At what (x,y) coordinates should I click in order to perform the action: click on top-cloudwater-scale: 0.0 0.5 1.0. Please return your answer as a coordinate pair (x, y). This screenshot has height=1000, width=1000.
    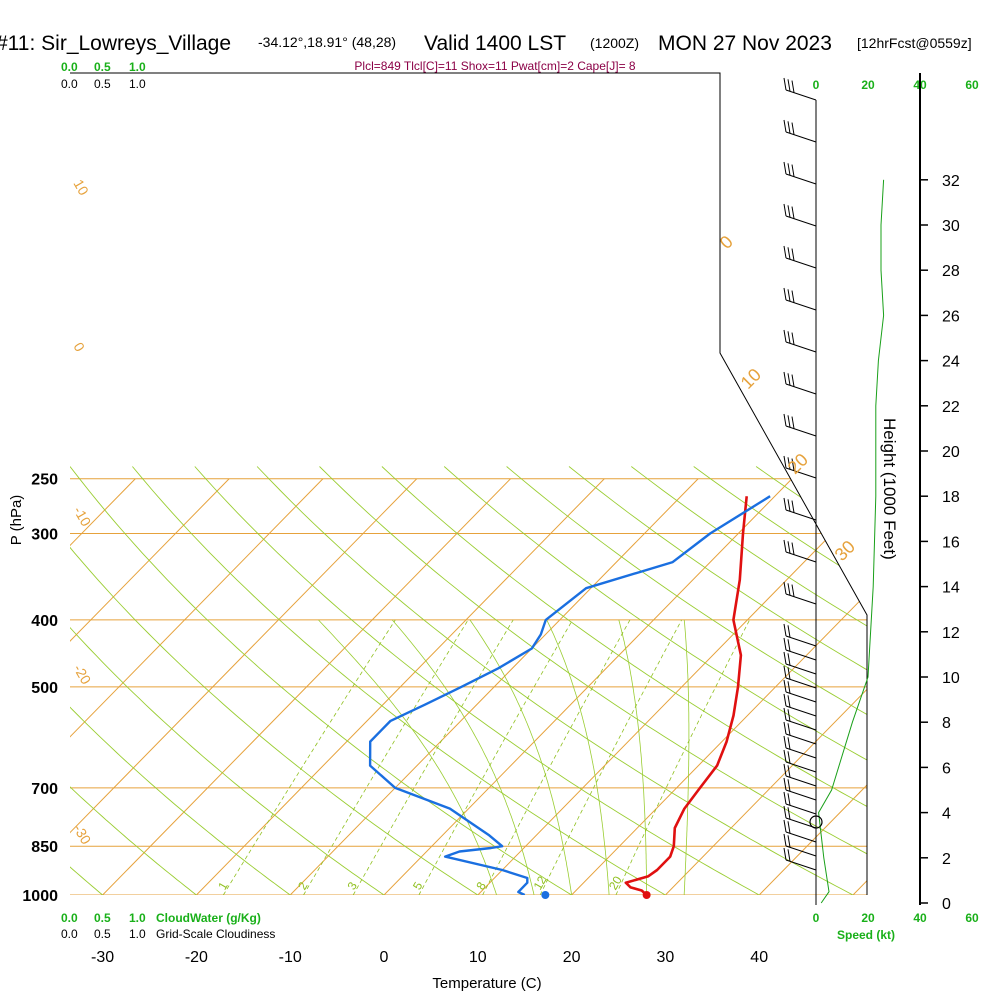
    Looking at the image, I should click on (103, 67).